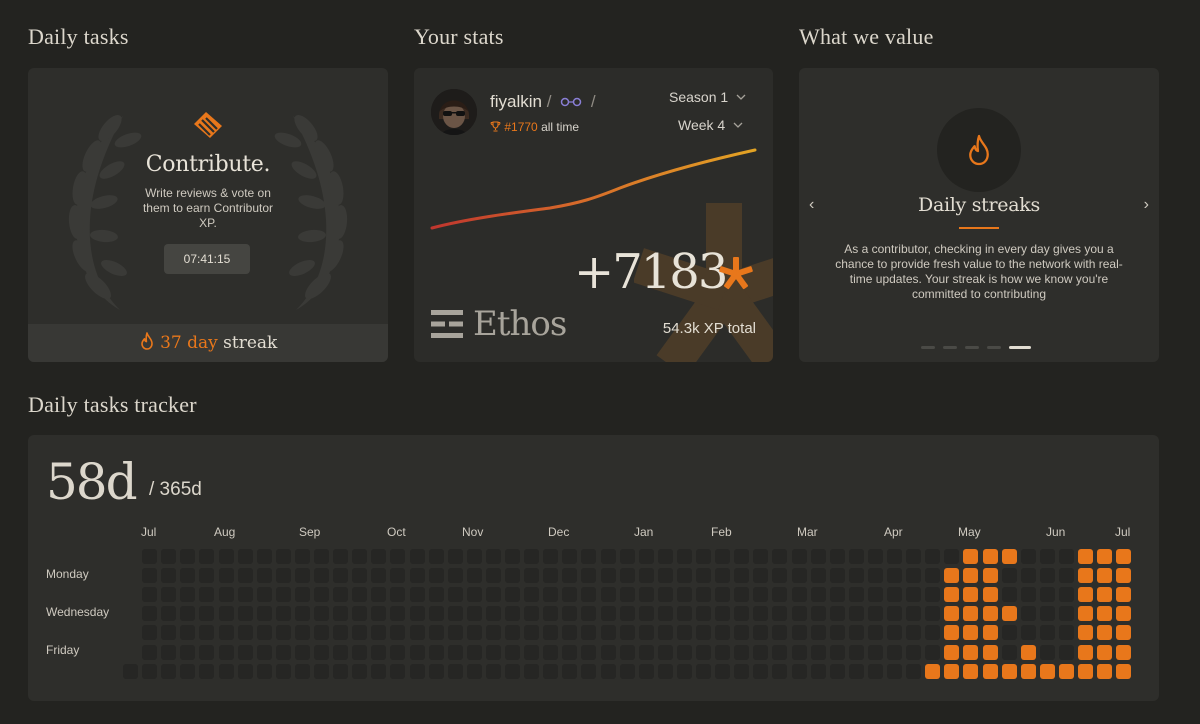 Image resolution: width=1200 pixels, height=724 pixels. I want to click on avatar, so click(454, 112).